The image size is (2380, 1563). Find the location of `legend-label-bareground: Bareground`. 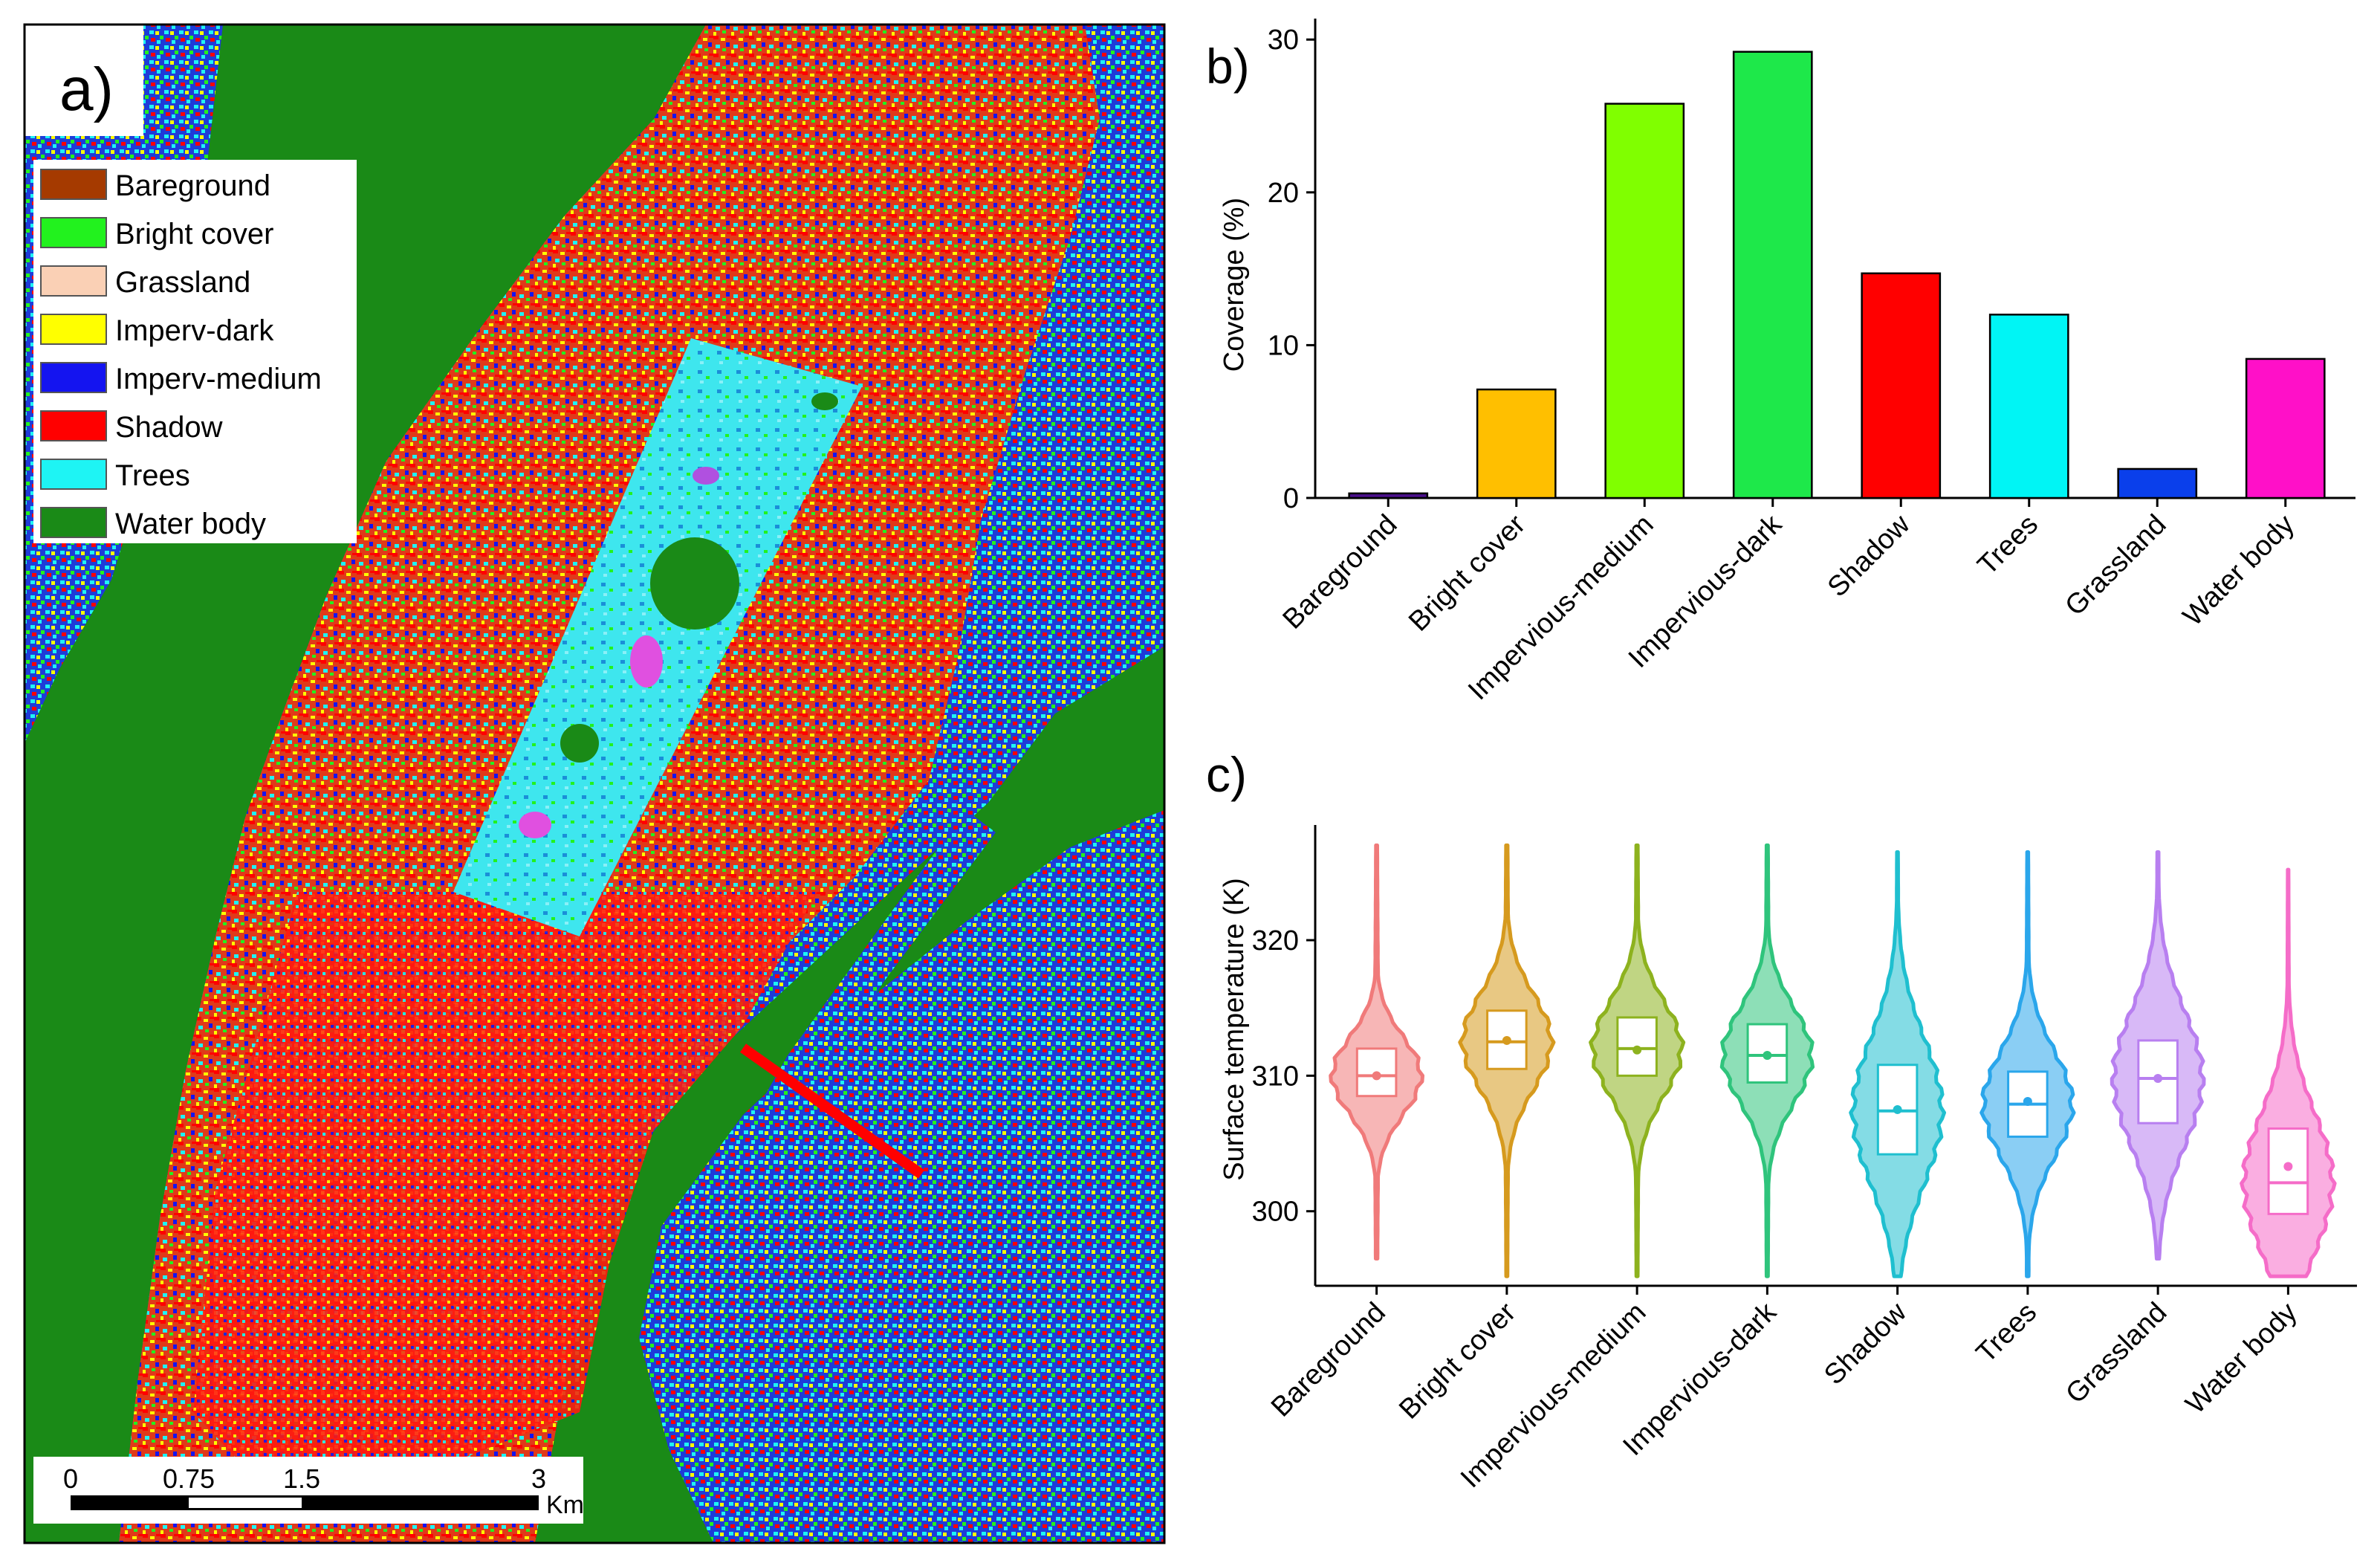

legend-label-bareground: Bareground is located at coordinates (192, 185).